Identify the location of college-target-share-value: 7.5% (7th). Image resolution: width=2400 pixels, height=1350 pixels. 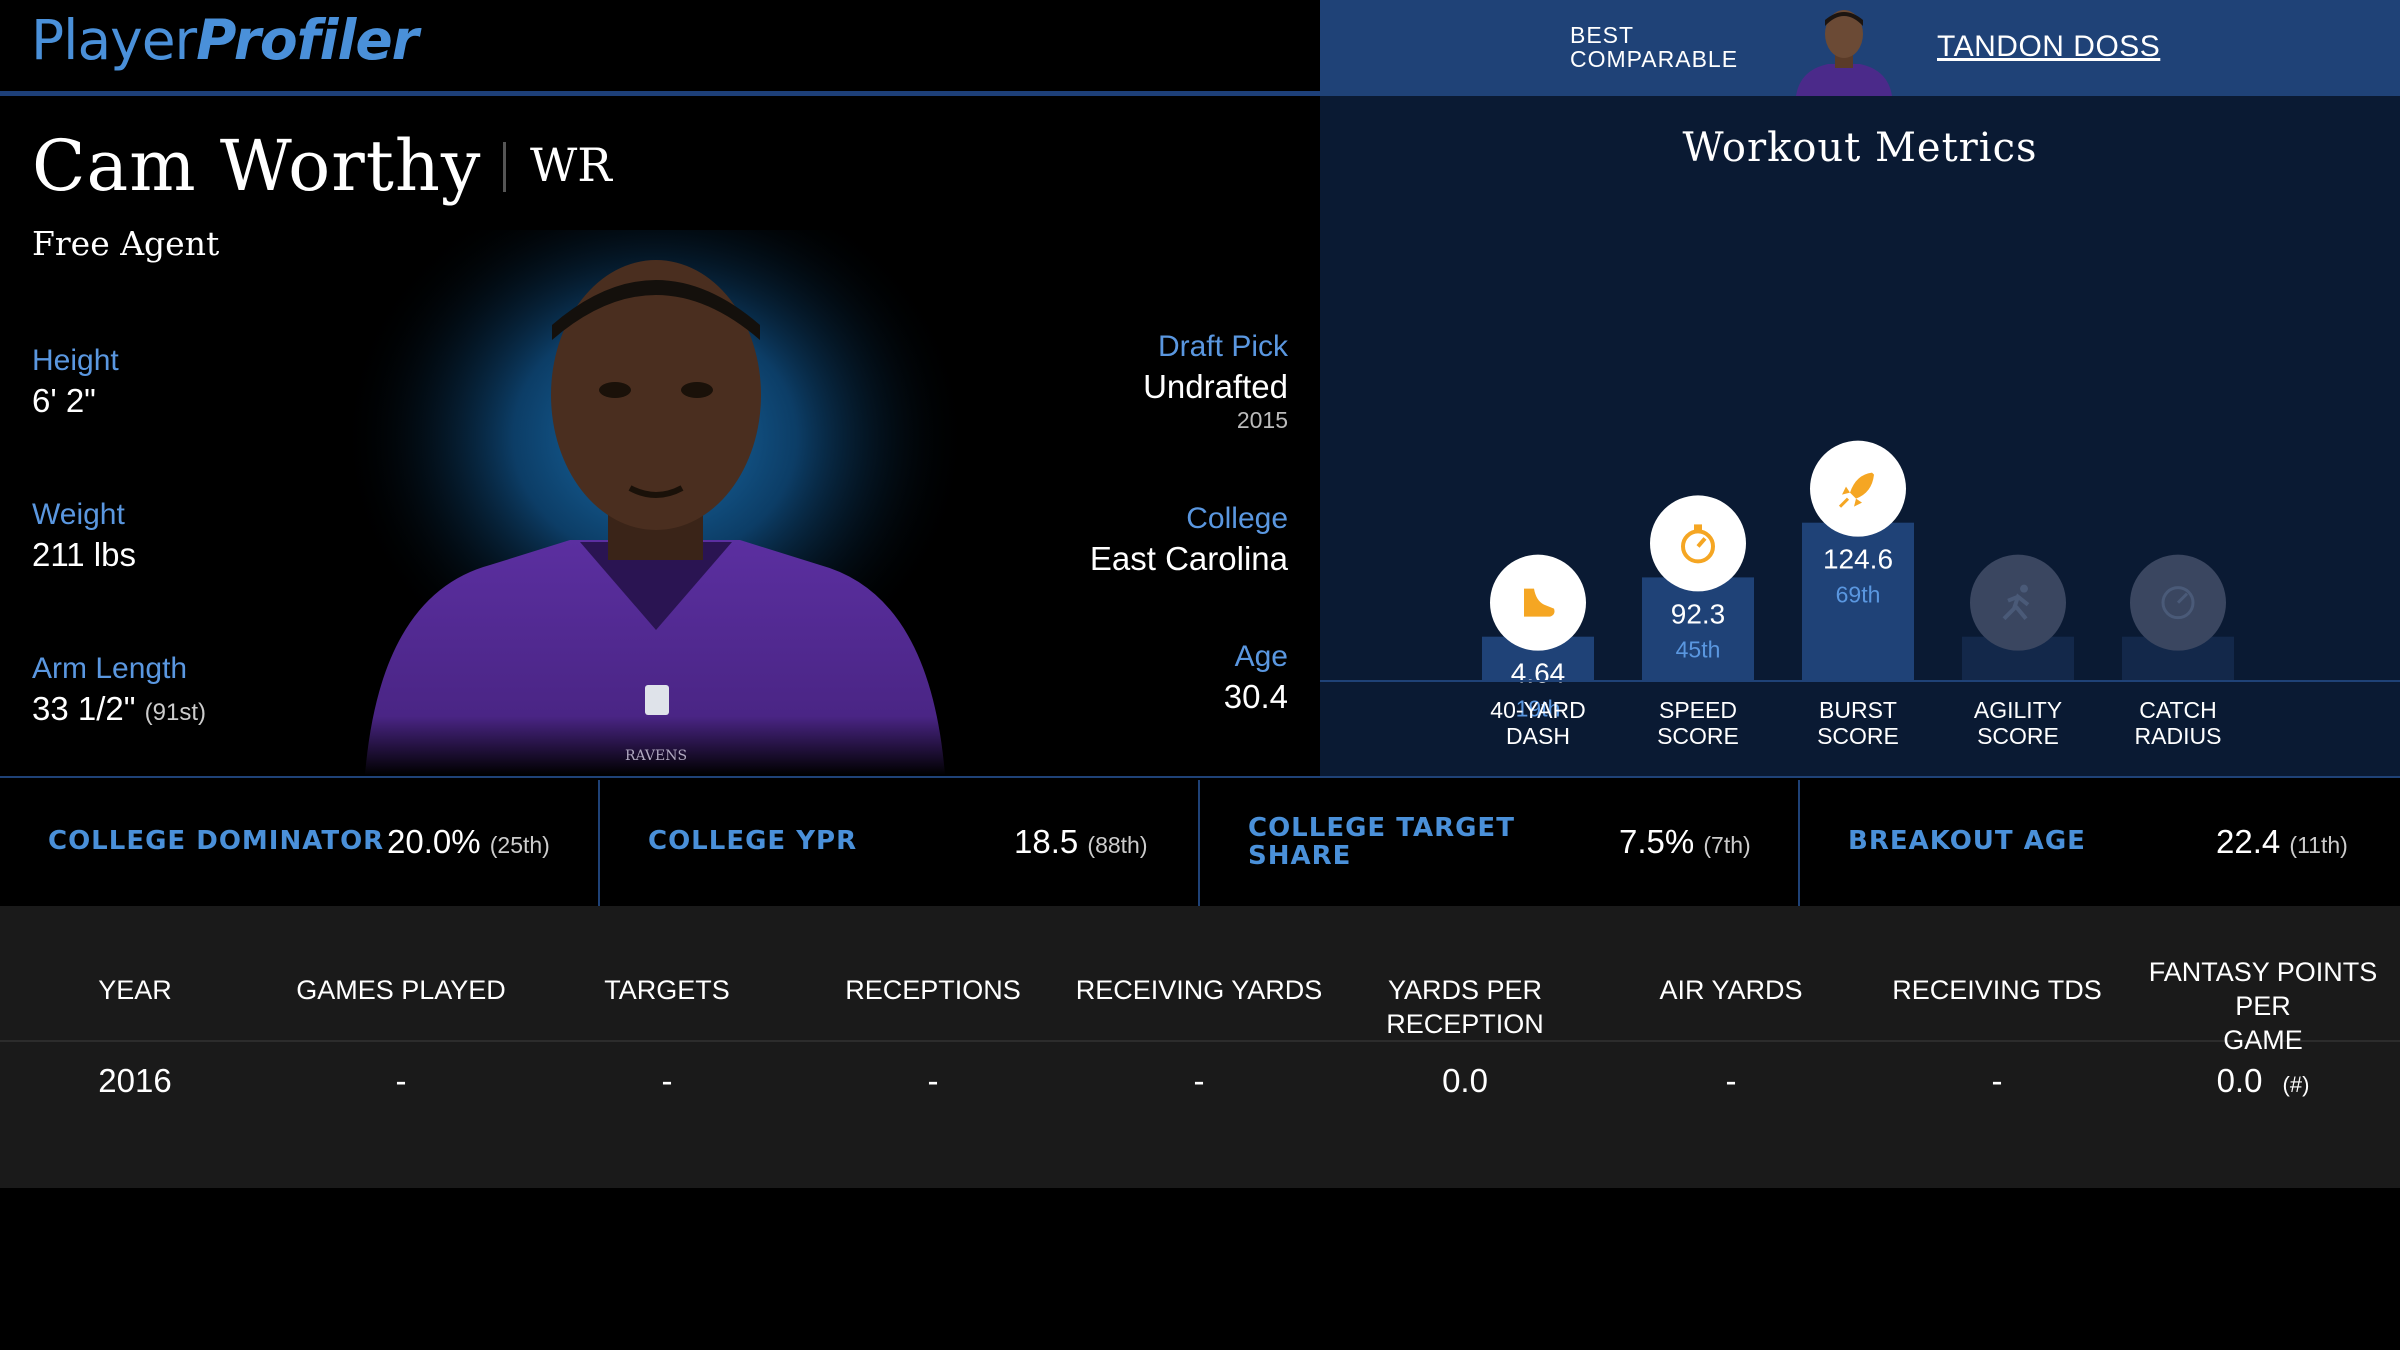
(1685, 842).